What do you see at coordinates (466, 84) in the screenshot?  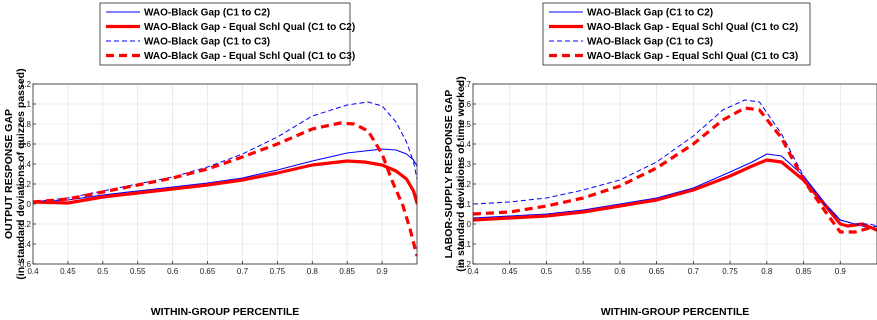 I see `y-tick-label: 0.7` at bounding box center [466, 84].